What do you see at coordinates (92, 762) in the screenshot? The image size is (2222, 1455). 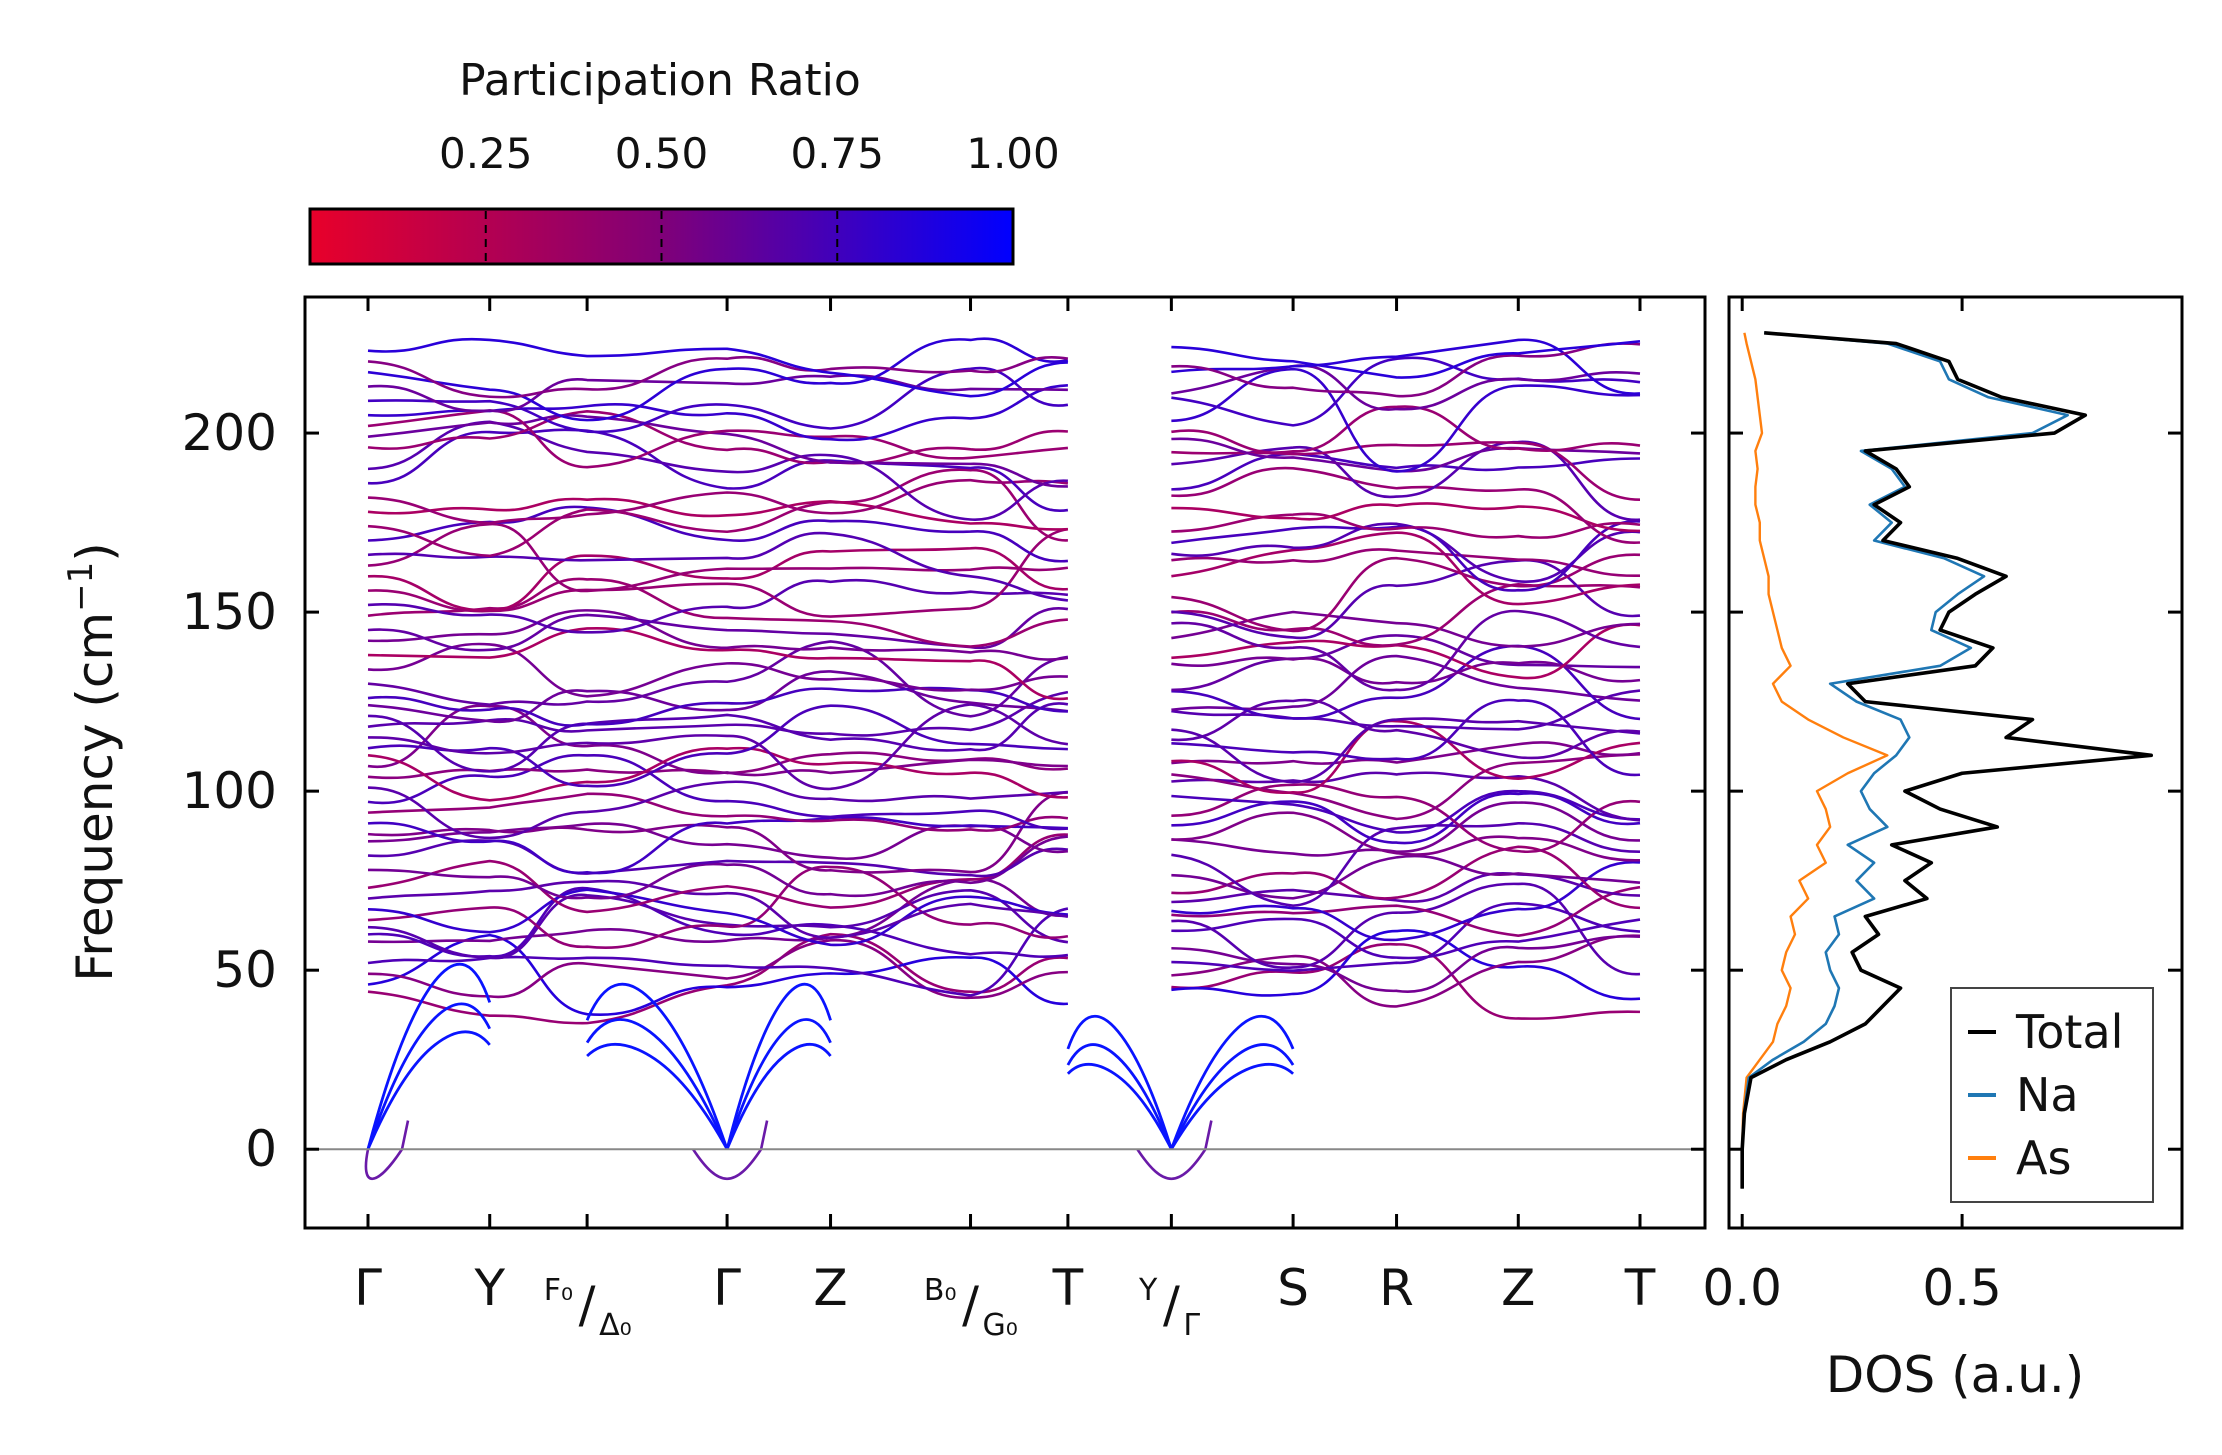 I see `band-y-axis-label: Frequency (cm−1)` at bounding box center [92, 762].